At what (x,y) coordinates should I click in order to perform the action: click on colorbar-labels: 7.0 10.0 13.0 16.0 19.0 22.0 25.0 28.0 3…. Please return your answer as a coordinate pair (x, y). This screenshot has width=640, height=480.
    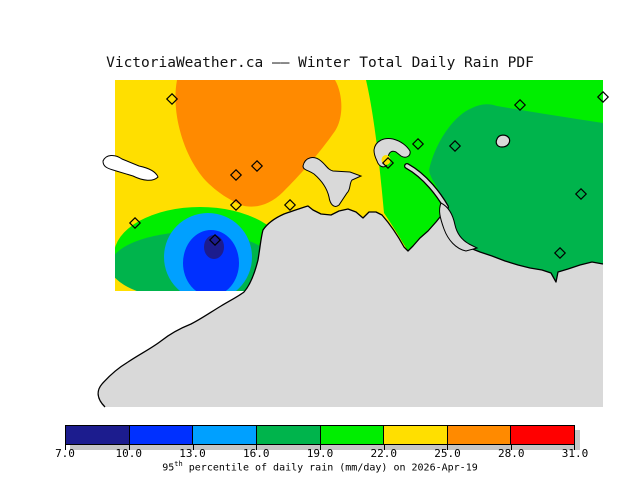
    Looking at the image, I should click on (321, 453).